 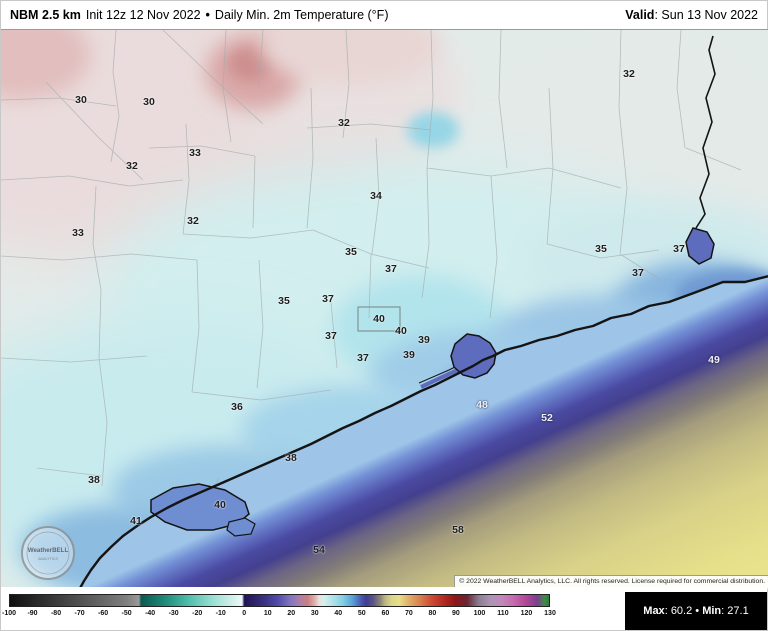 What do you see at coordinates (32, 613) in the screenshot?
I see `colorbar-tick-label: -90` at bounding box center [32, 613].